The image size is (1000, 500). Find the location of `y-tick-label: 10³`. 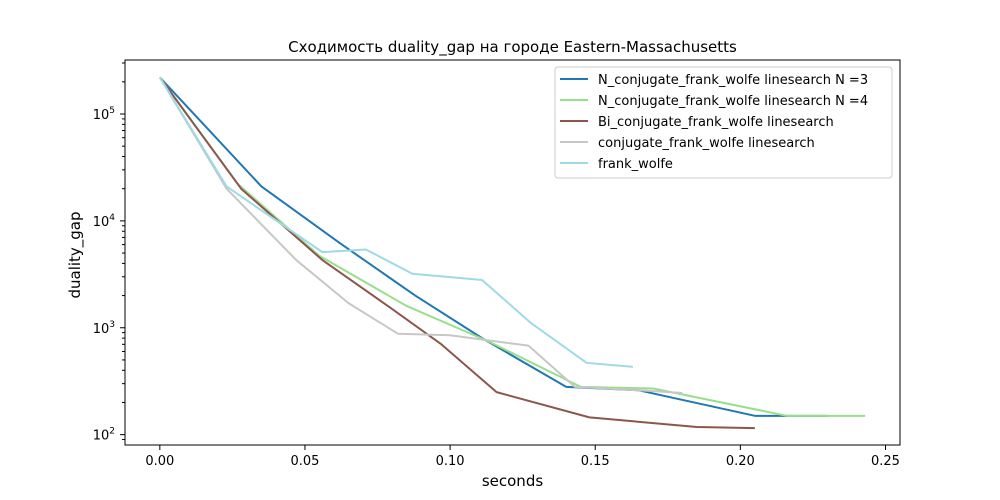

y-tick-label: 10³ is located at coordinates (104, 328).